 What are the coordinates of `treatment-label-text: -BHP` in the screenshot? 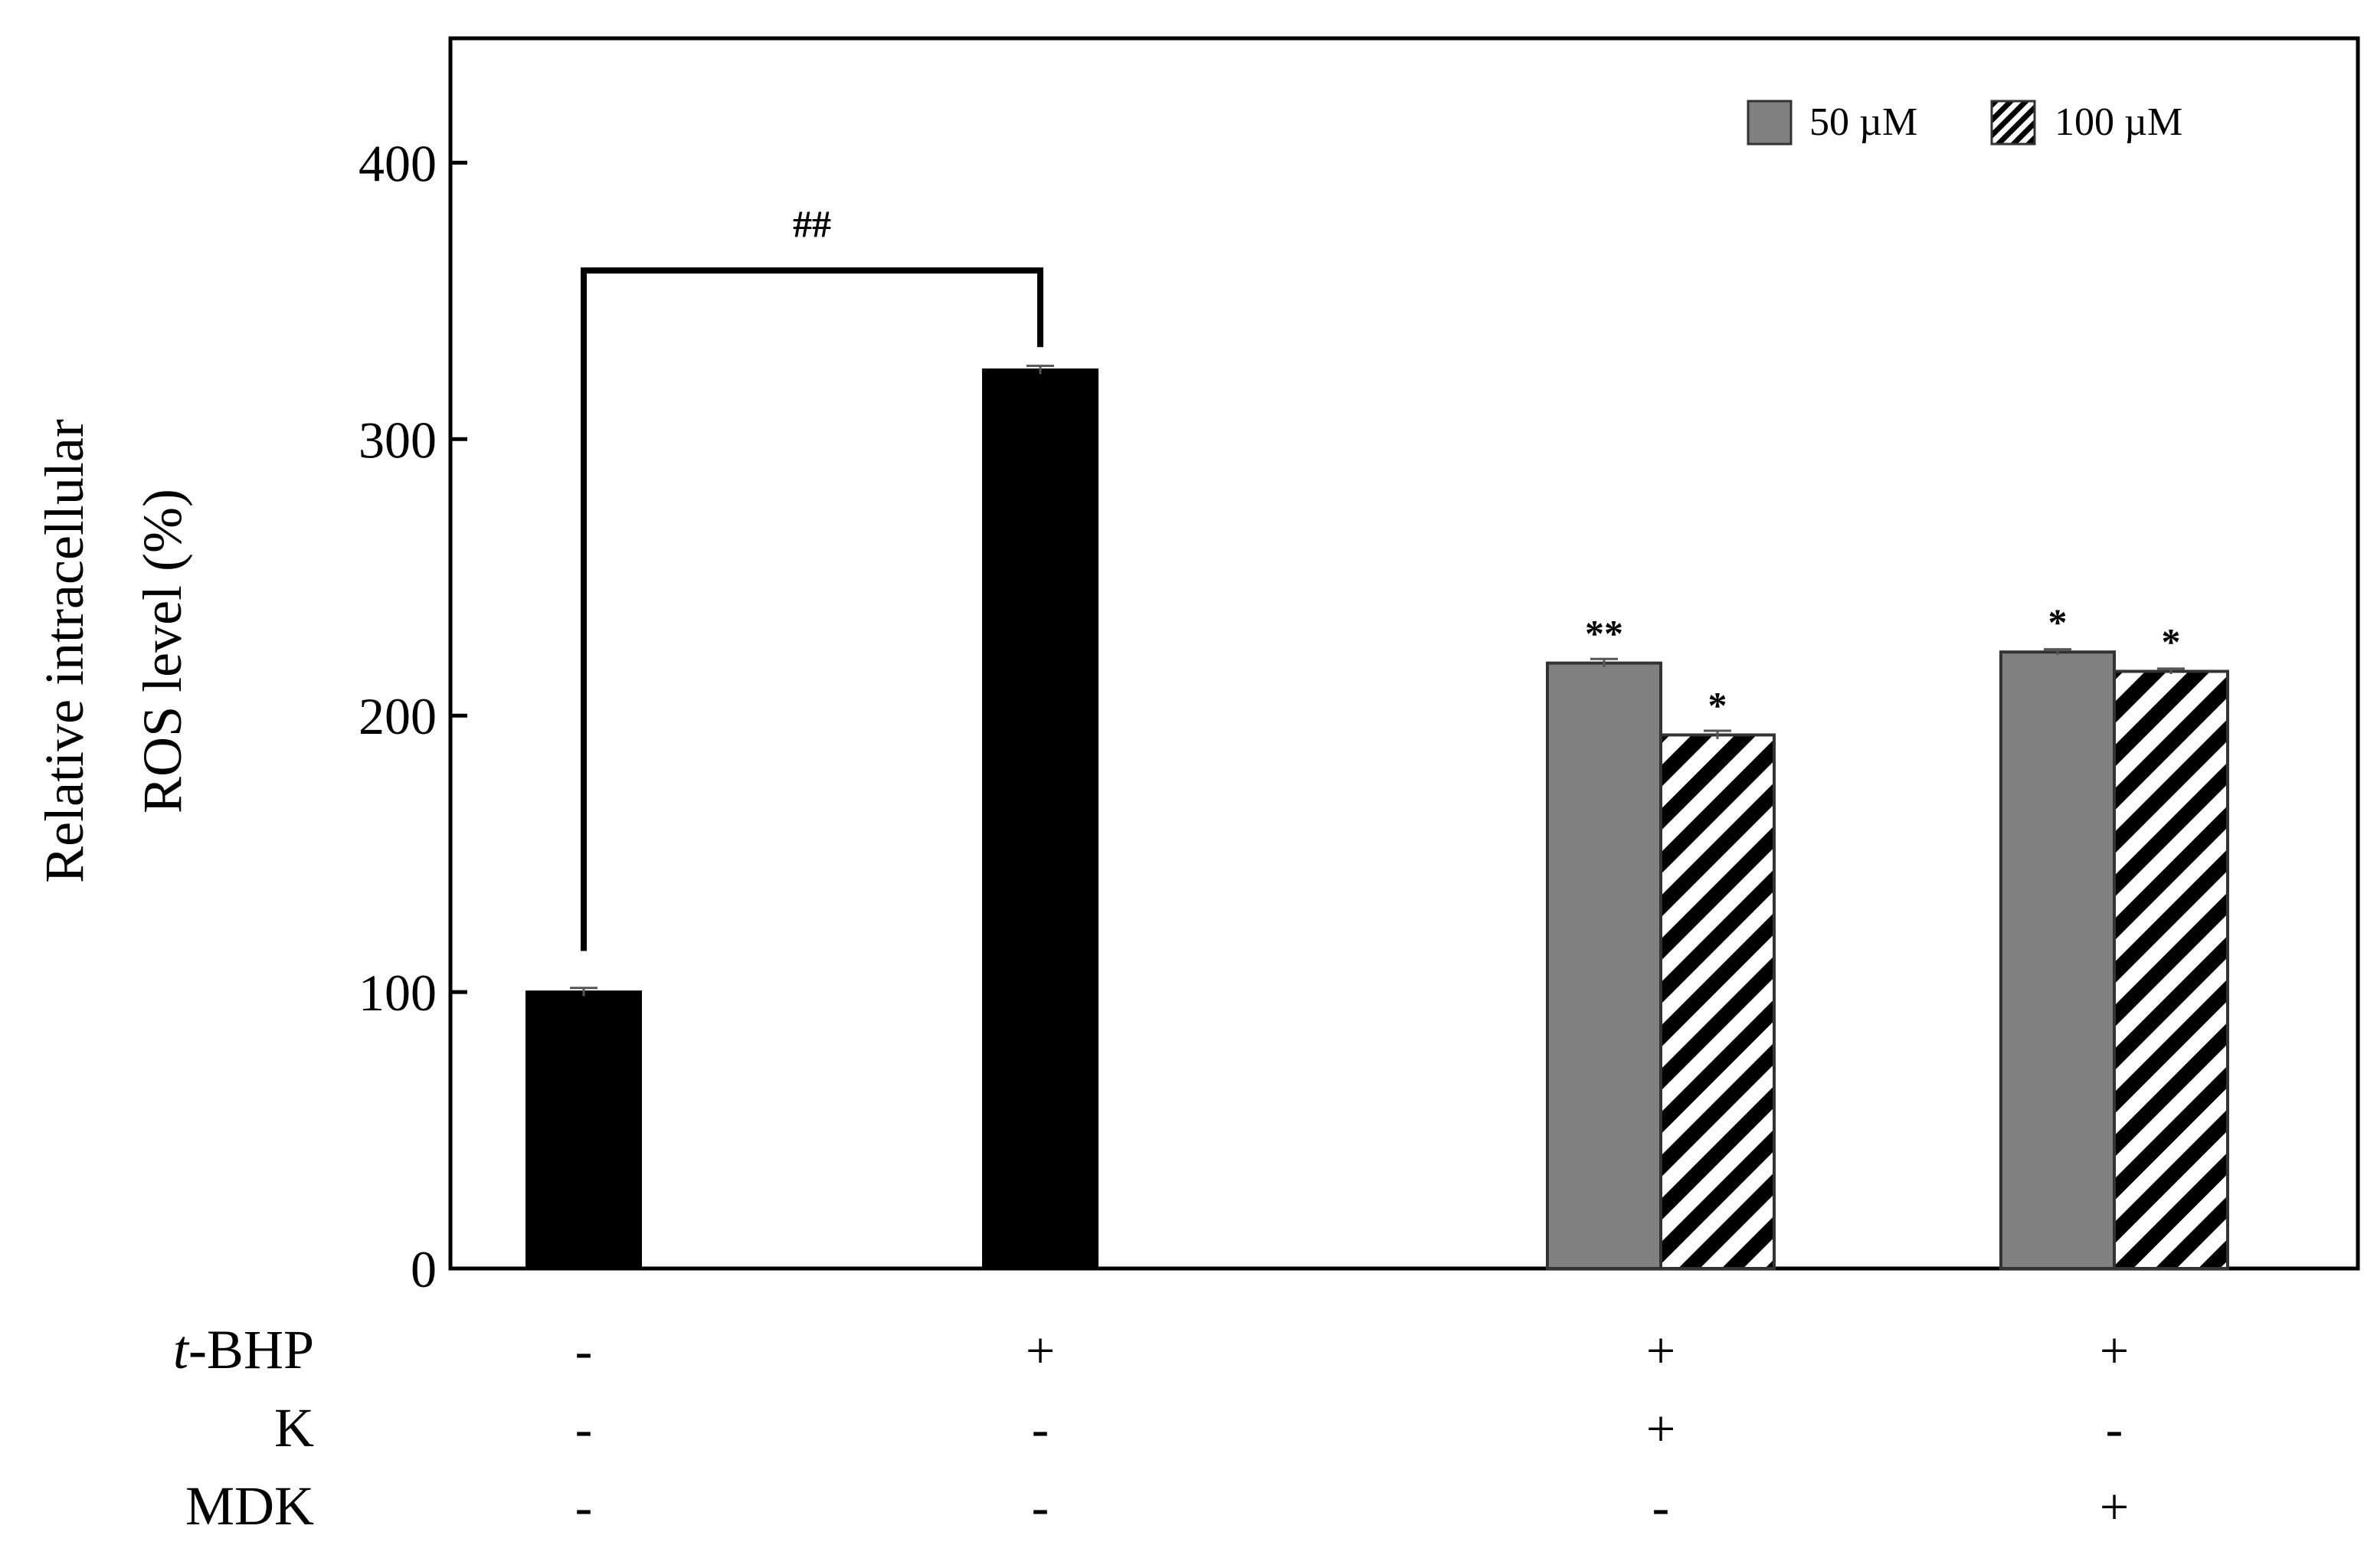 It's located at (251, 1349).